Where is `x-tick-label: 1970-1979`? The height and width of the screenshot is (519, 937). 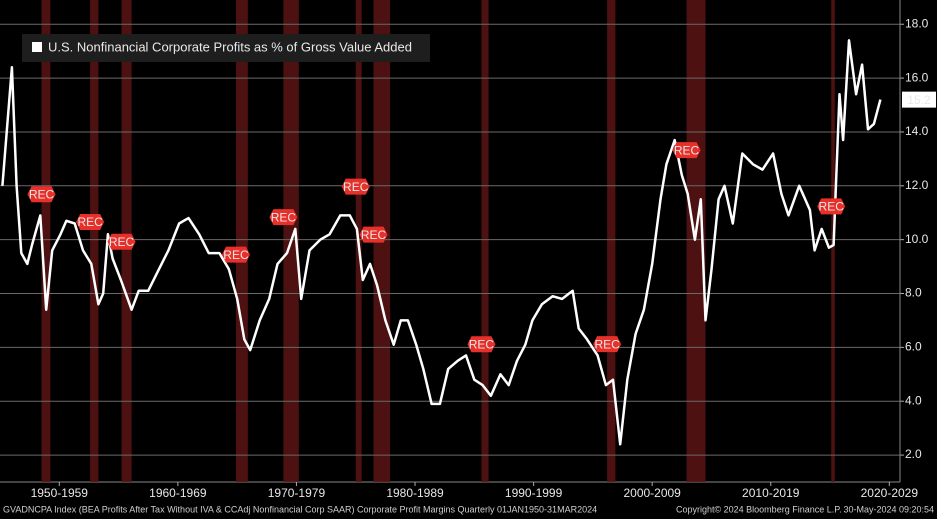 x-tick-label: 1970-1979 is located at coordinates (297, 493).